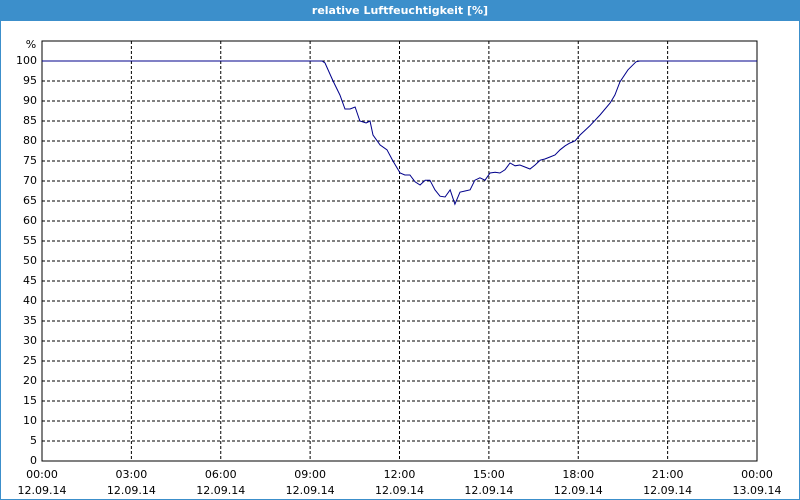 The height and width of the screenshot is (500, 800). I want to click on y-unit-label: %, so click(31, 44).